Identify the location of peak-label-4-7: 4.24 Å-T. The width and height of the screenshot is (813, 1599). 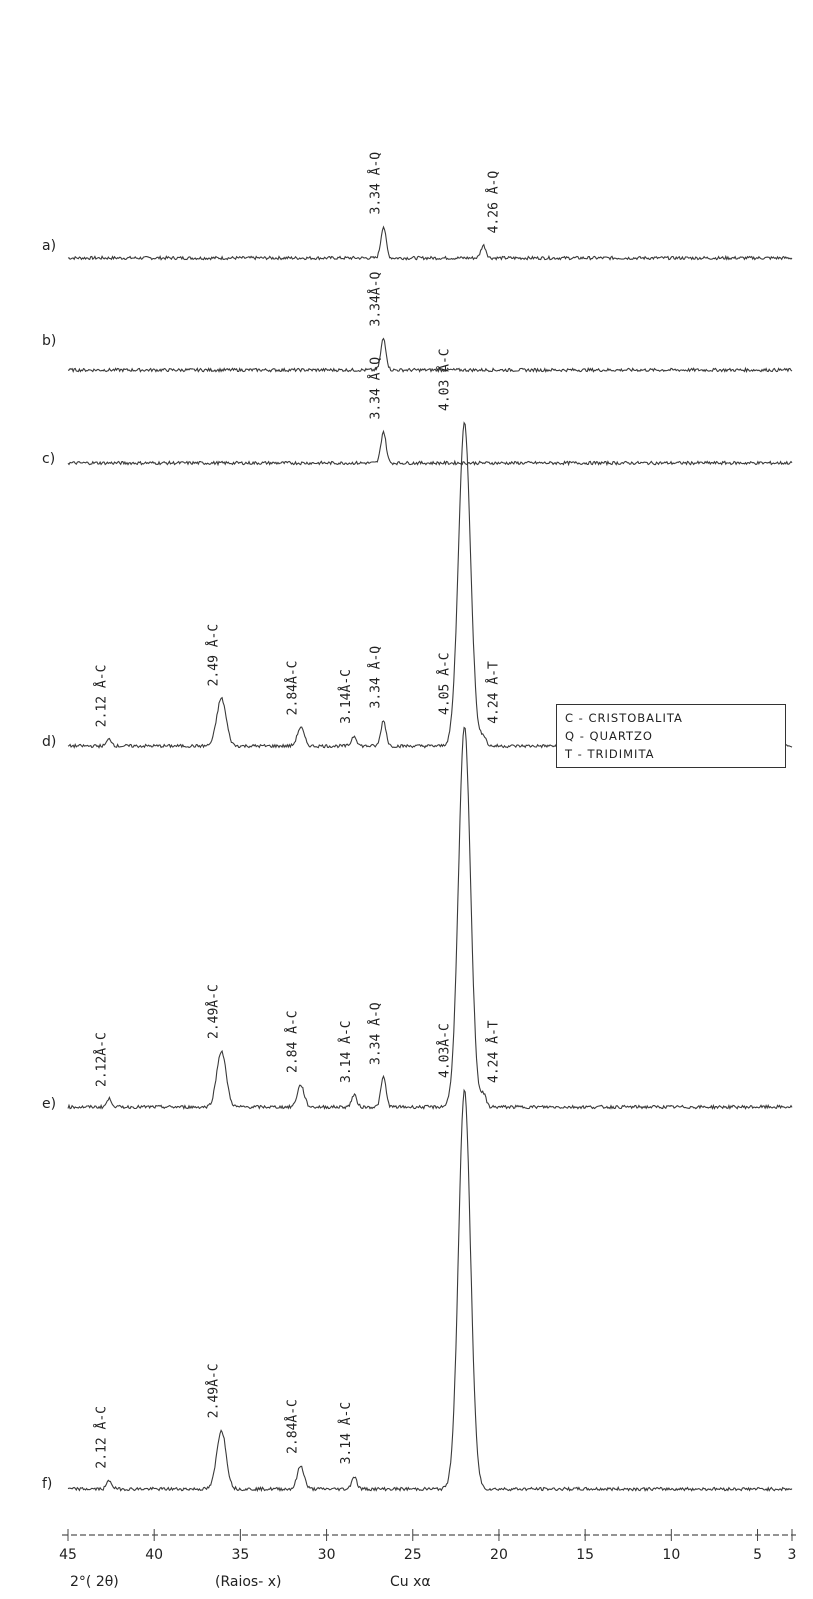
(493, 692).